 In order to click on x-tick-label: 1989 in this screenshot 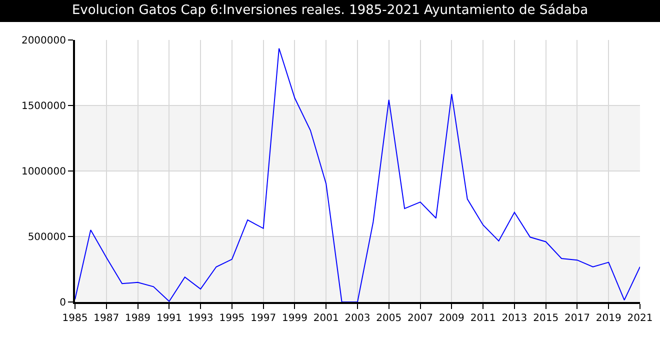, I will do `click(138, 318)`.